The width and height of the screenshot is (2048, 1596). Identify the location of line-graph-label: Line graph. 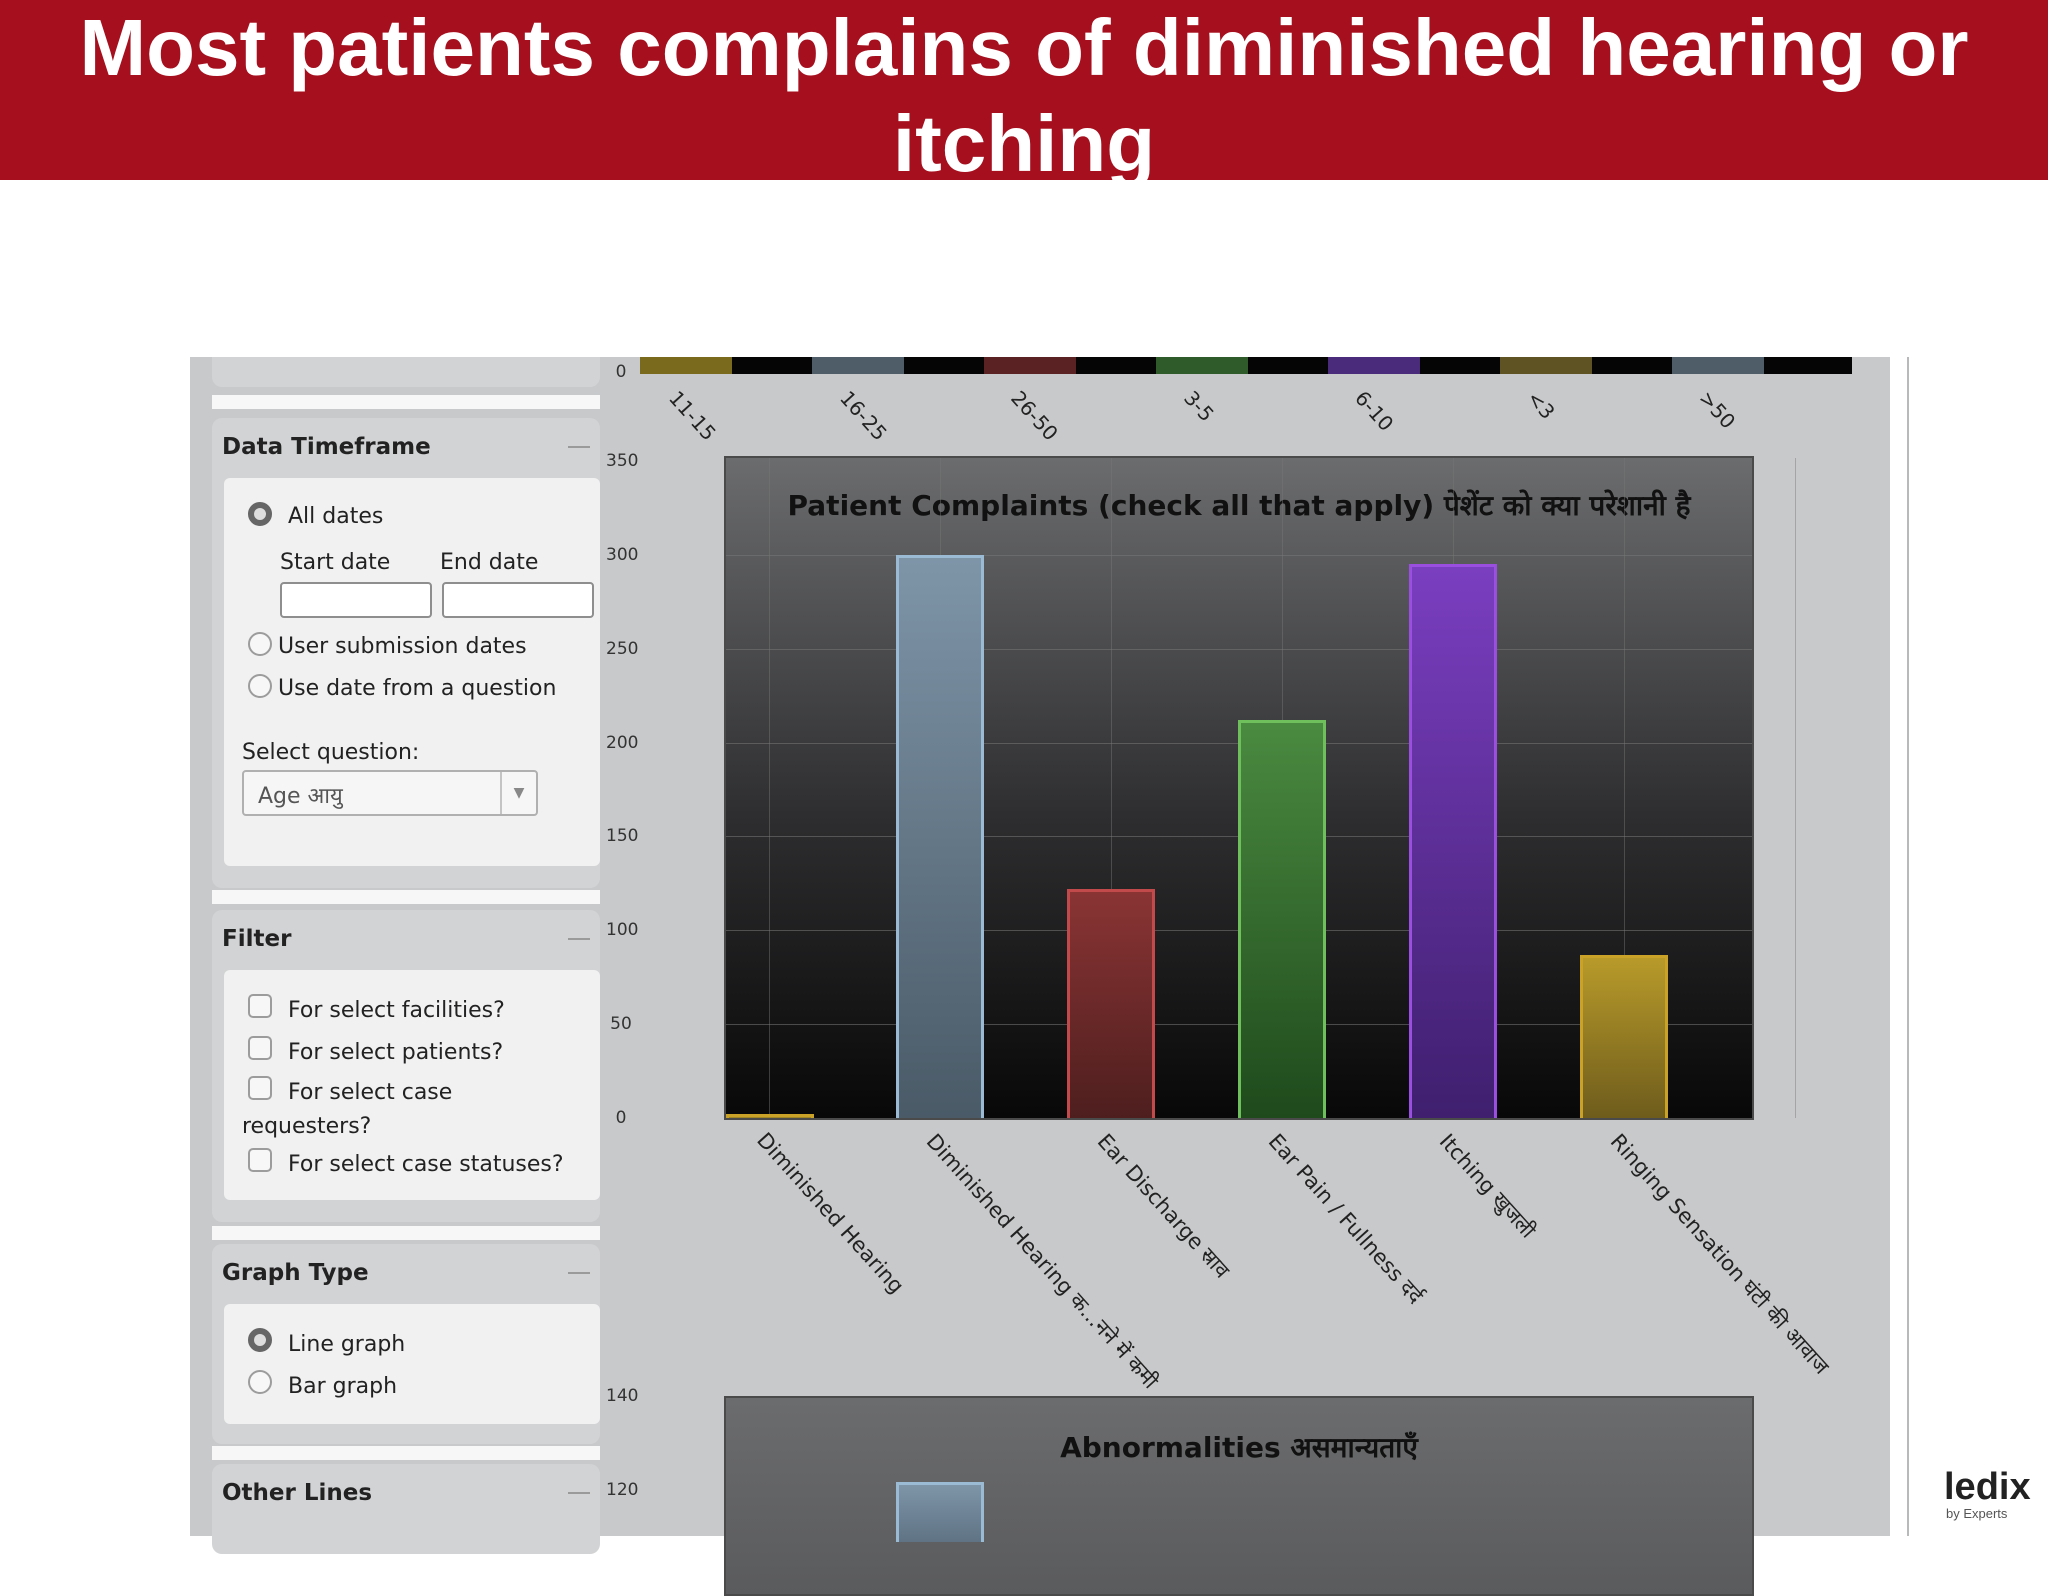
(347, 1344).